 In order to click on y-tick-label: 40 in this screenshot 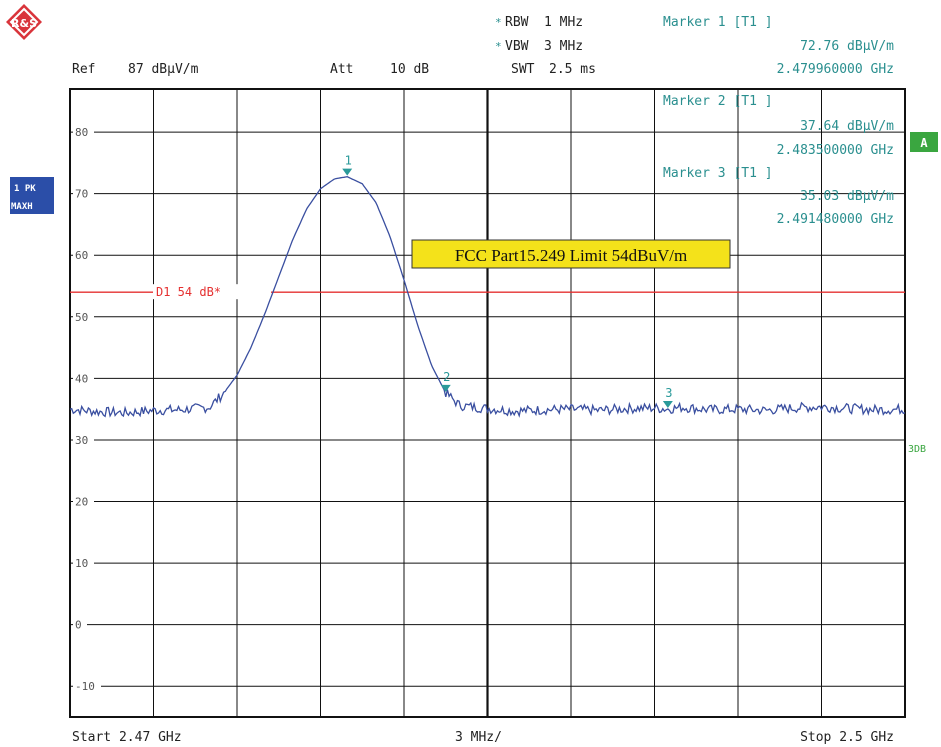, I will do `click(81, 378)`.